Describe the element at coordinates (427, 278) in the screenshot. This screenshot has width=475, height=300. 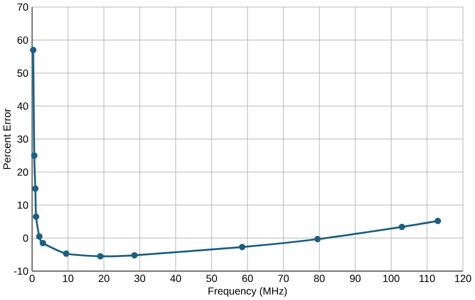
I see `x-tick-label: 110` at that location.